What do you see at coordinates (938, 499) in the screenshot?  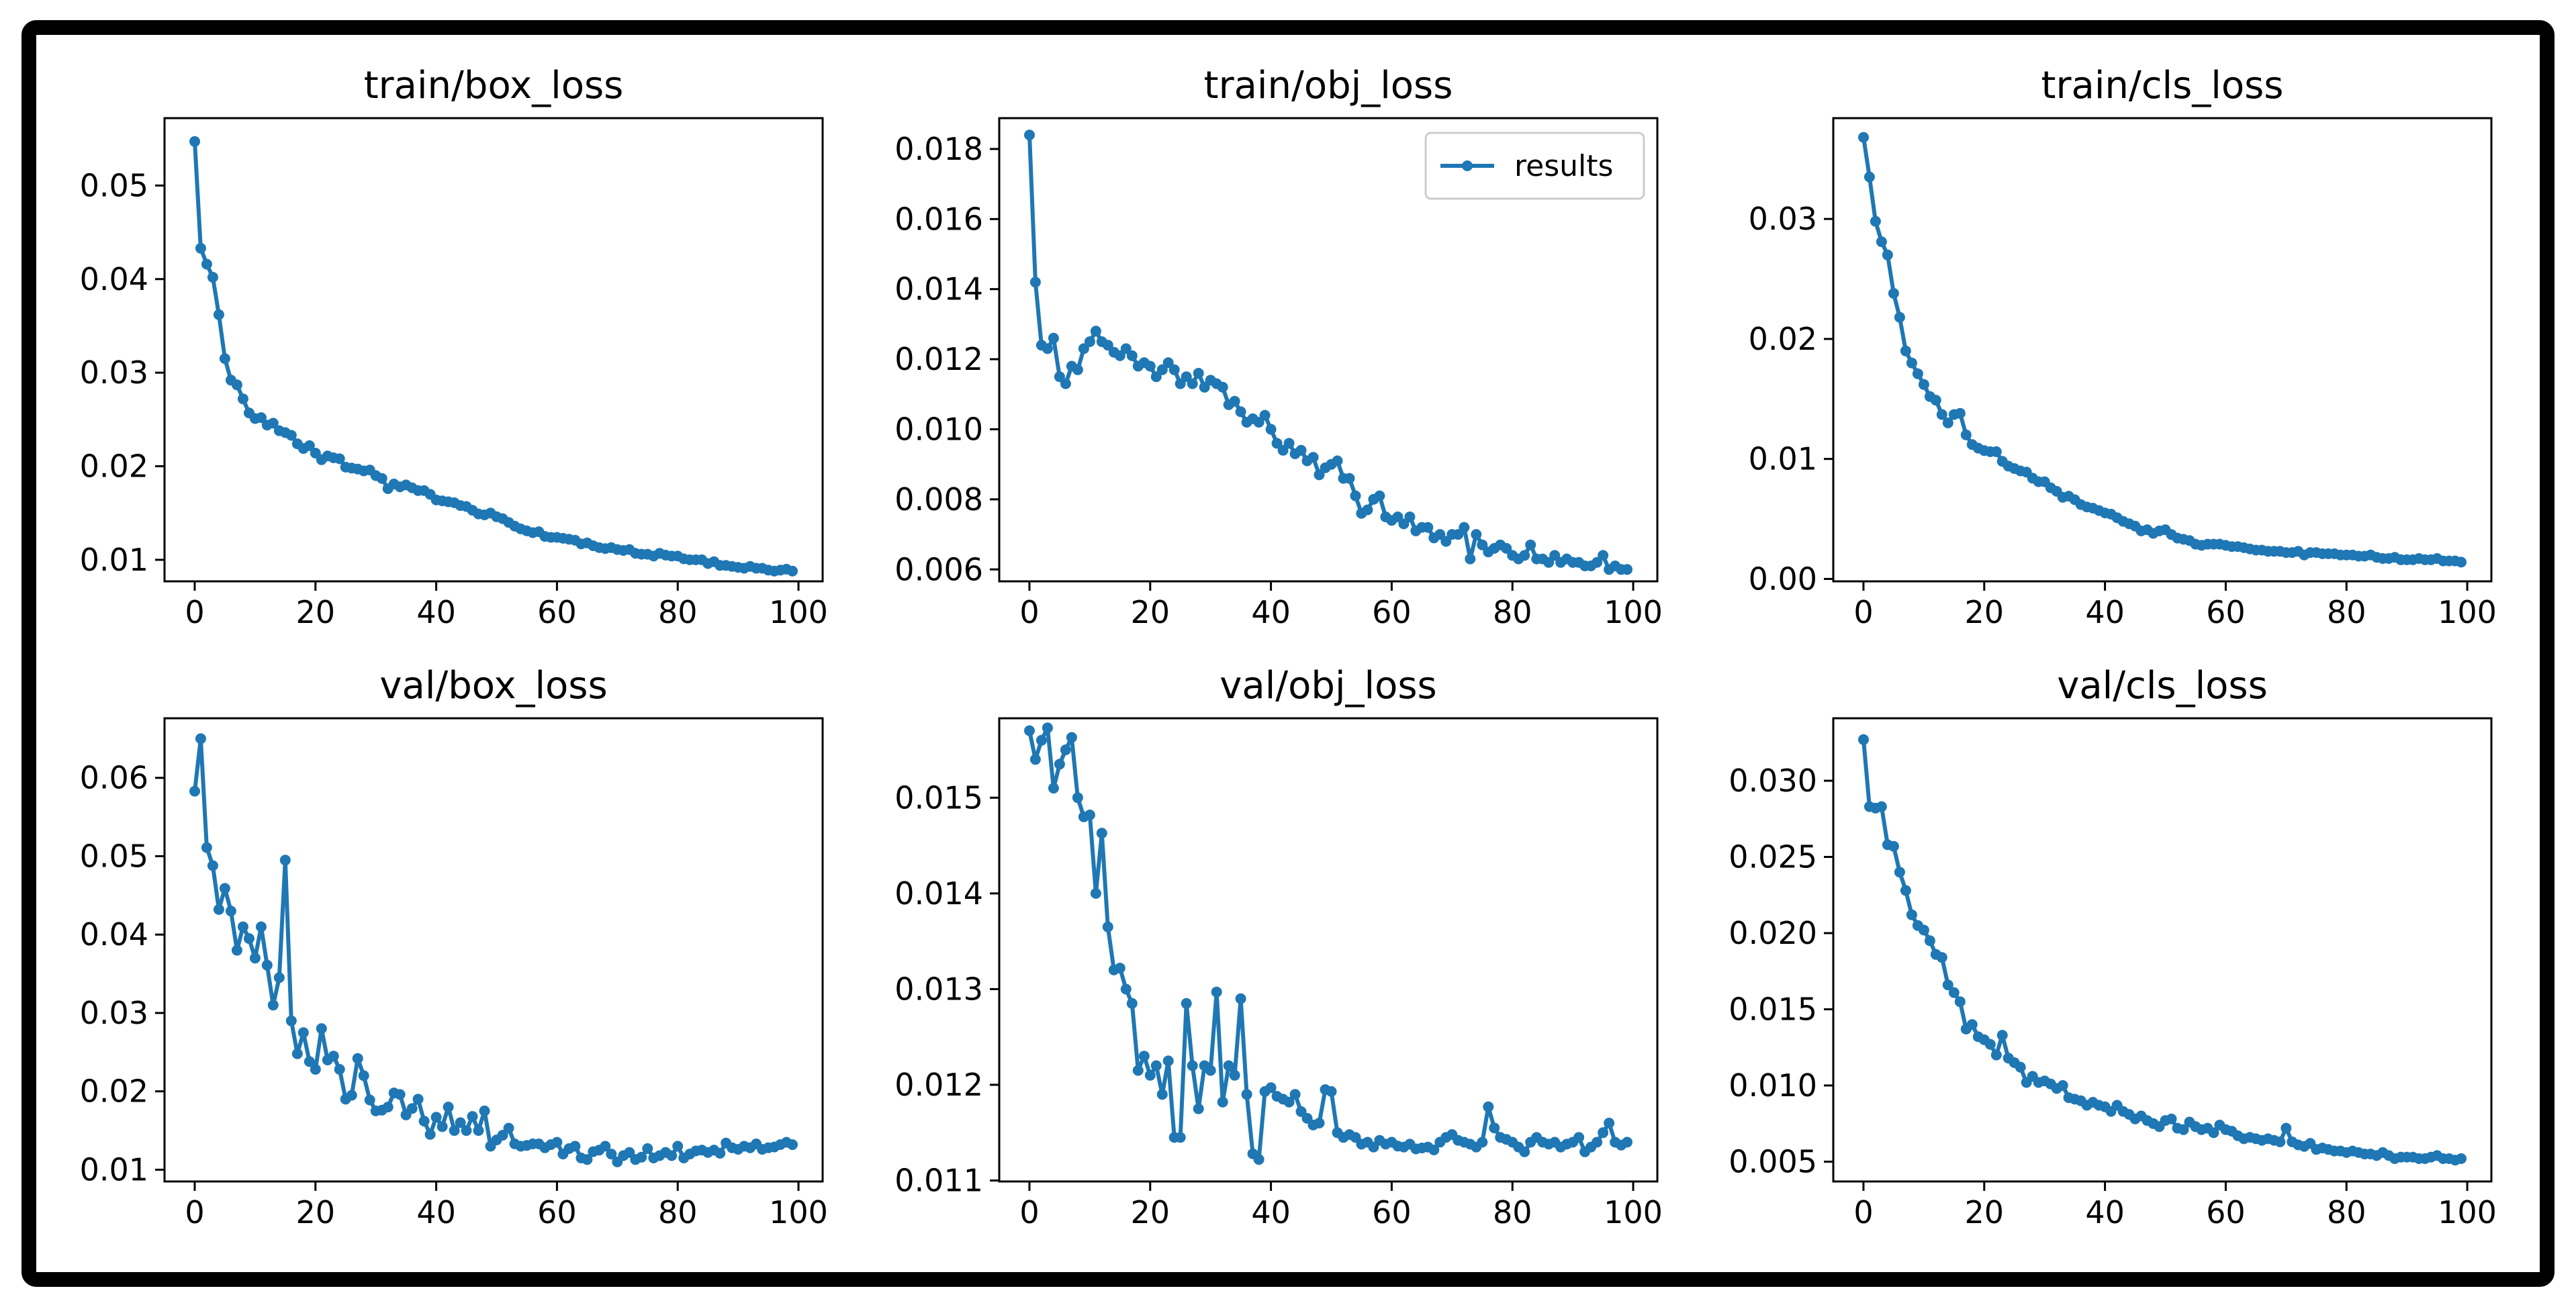 I see `y-tick-label: 0.008` at bounding box center [938, 499].